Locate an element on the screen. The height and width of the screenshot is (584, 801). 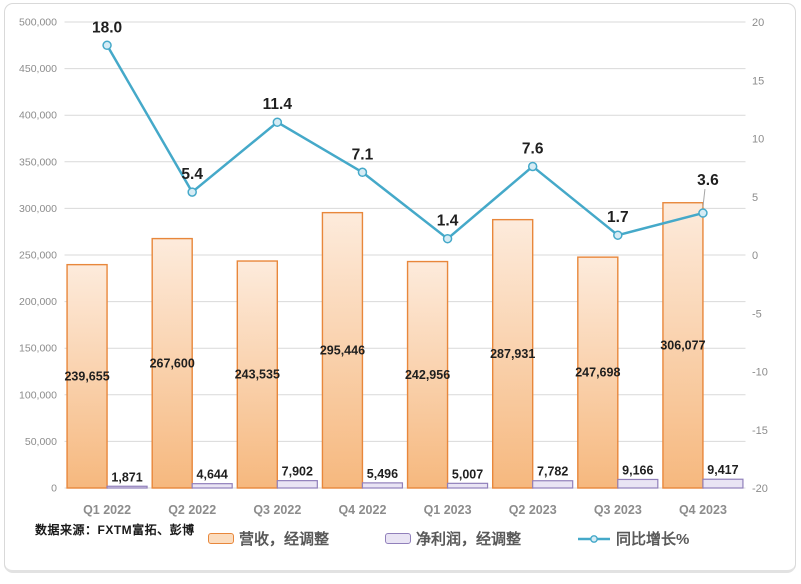
revenue-value-label: 243,535 is located at coordinates (257, 375).